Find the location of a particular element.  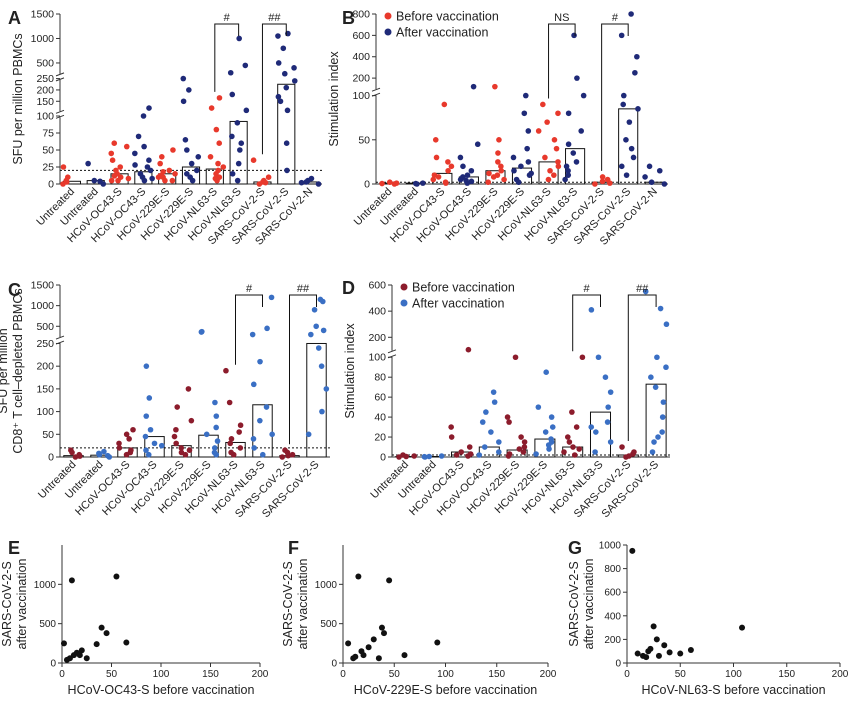

significance-bracket is located at coordinates (249, 329).